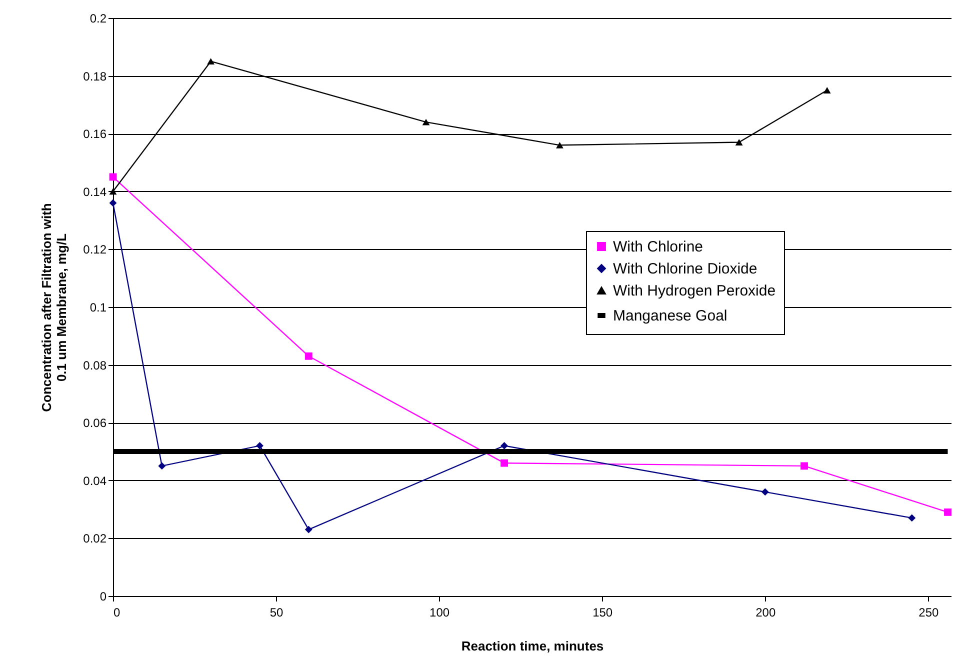  I want to click on legend-label: With Chlorine Dioxide, so click(685, 269).